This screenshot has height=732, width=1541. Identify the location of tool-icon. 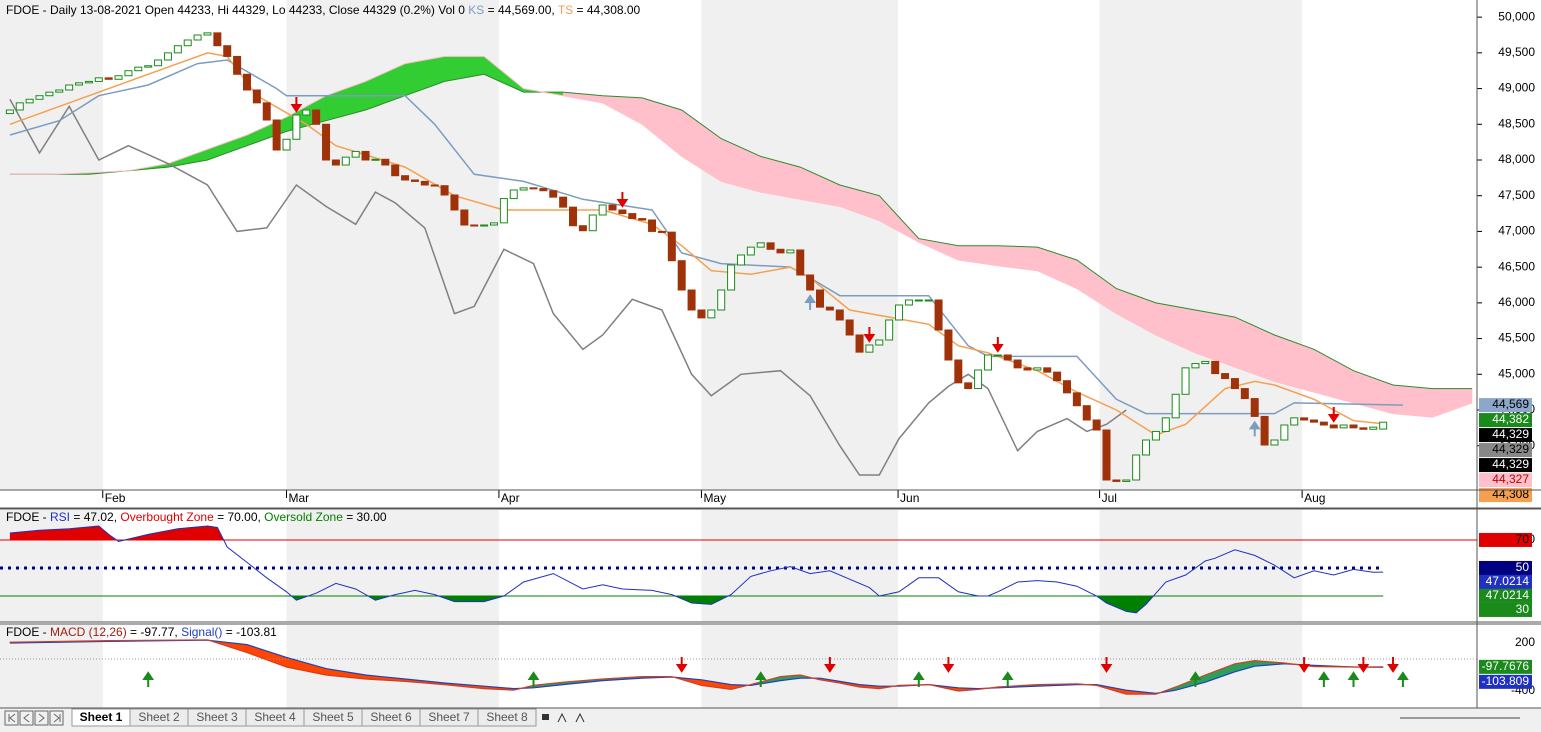
(571, 717).